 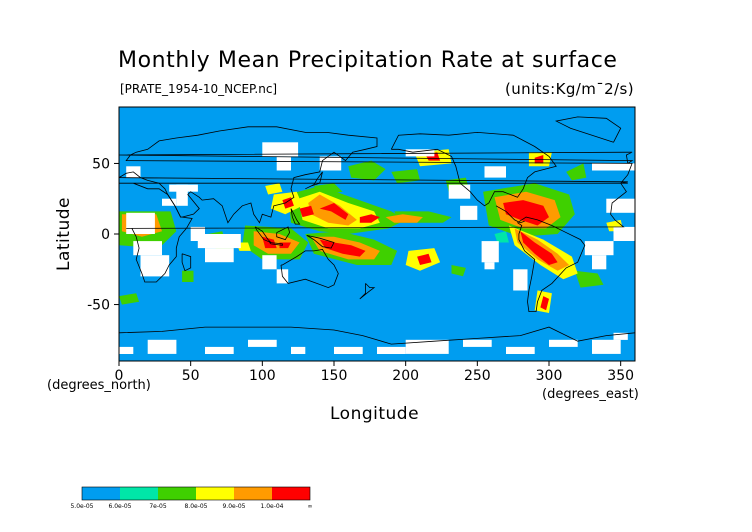 I want to click on colorbar-level-label: 9.0e-05, so click(x=233, y=506).